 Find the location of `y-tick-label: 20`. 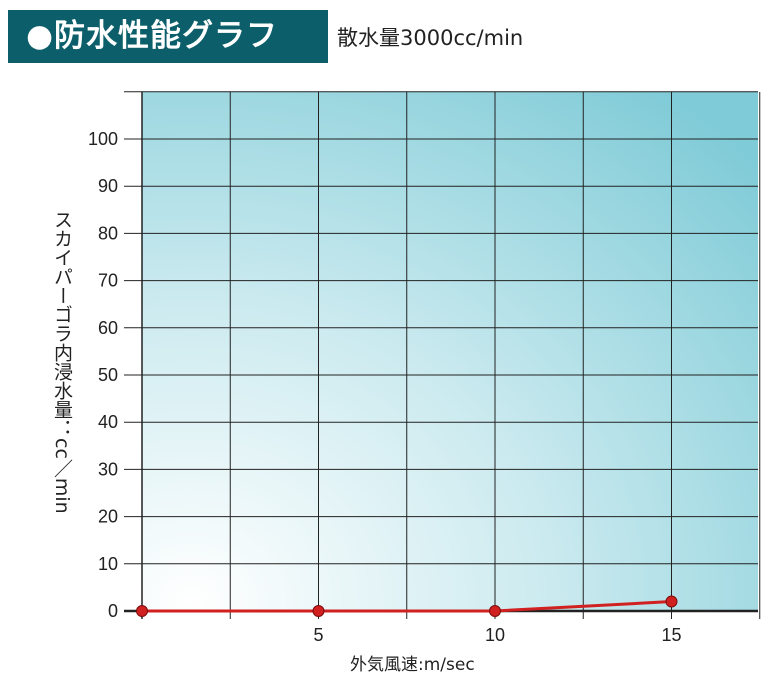

y-tick-label: 20 is located at coordinates (108, 517).